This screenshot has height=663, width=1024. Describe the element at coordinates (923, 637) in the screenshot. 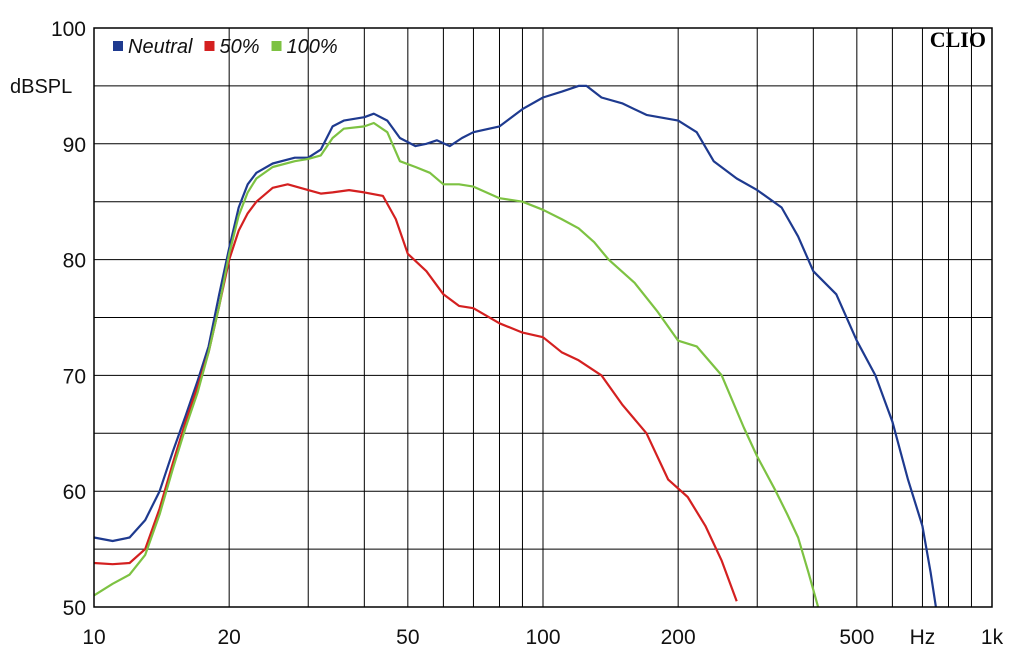

I see `x-axis-label: Hz` at that location.